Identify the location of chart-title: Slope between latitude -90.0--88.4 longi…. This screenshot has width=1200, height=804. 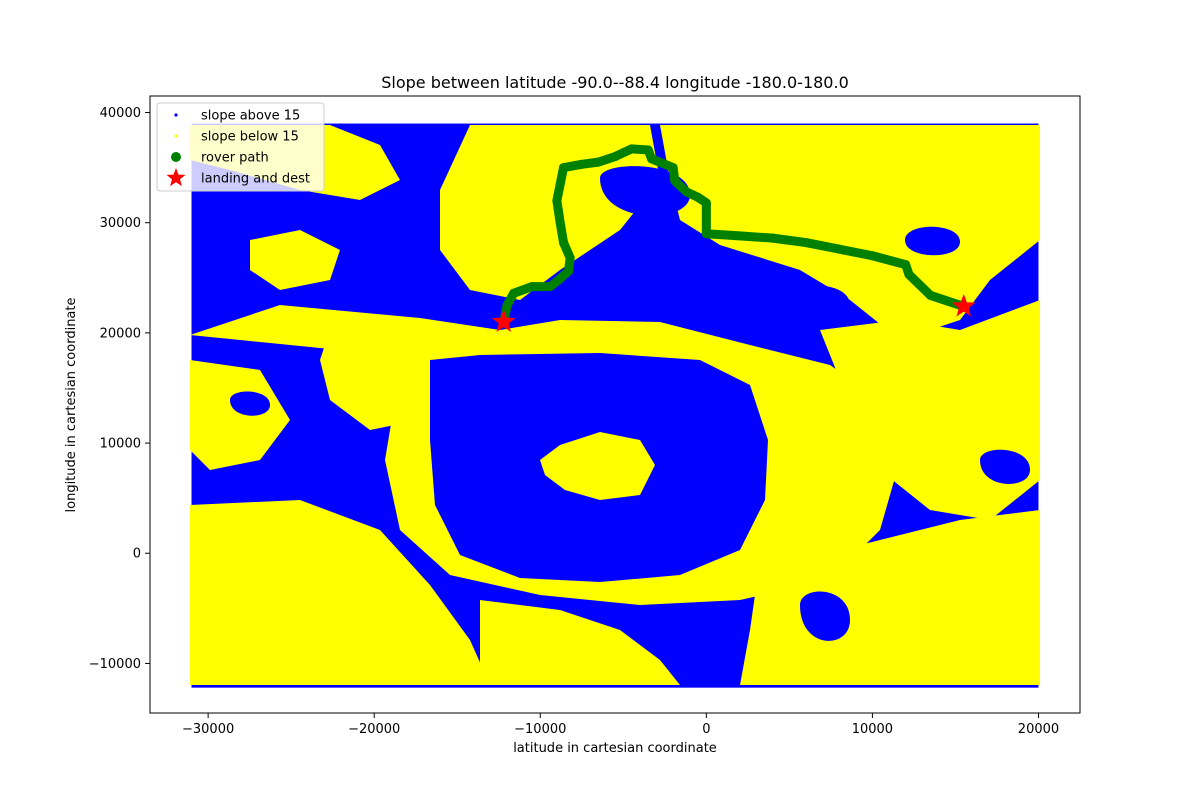
(615, 82).